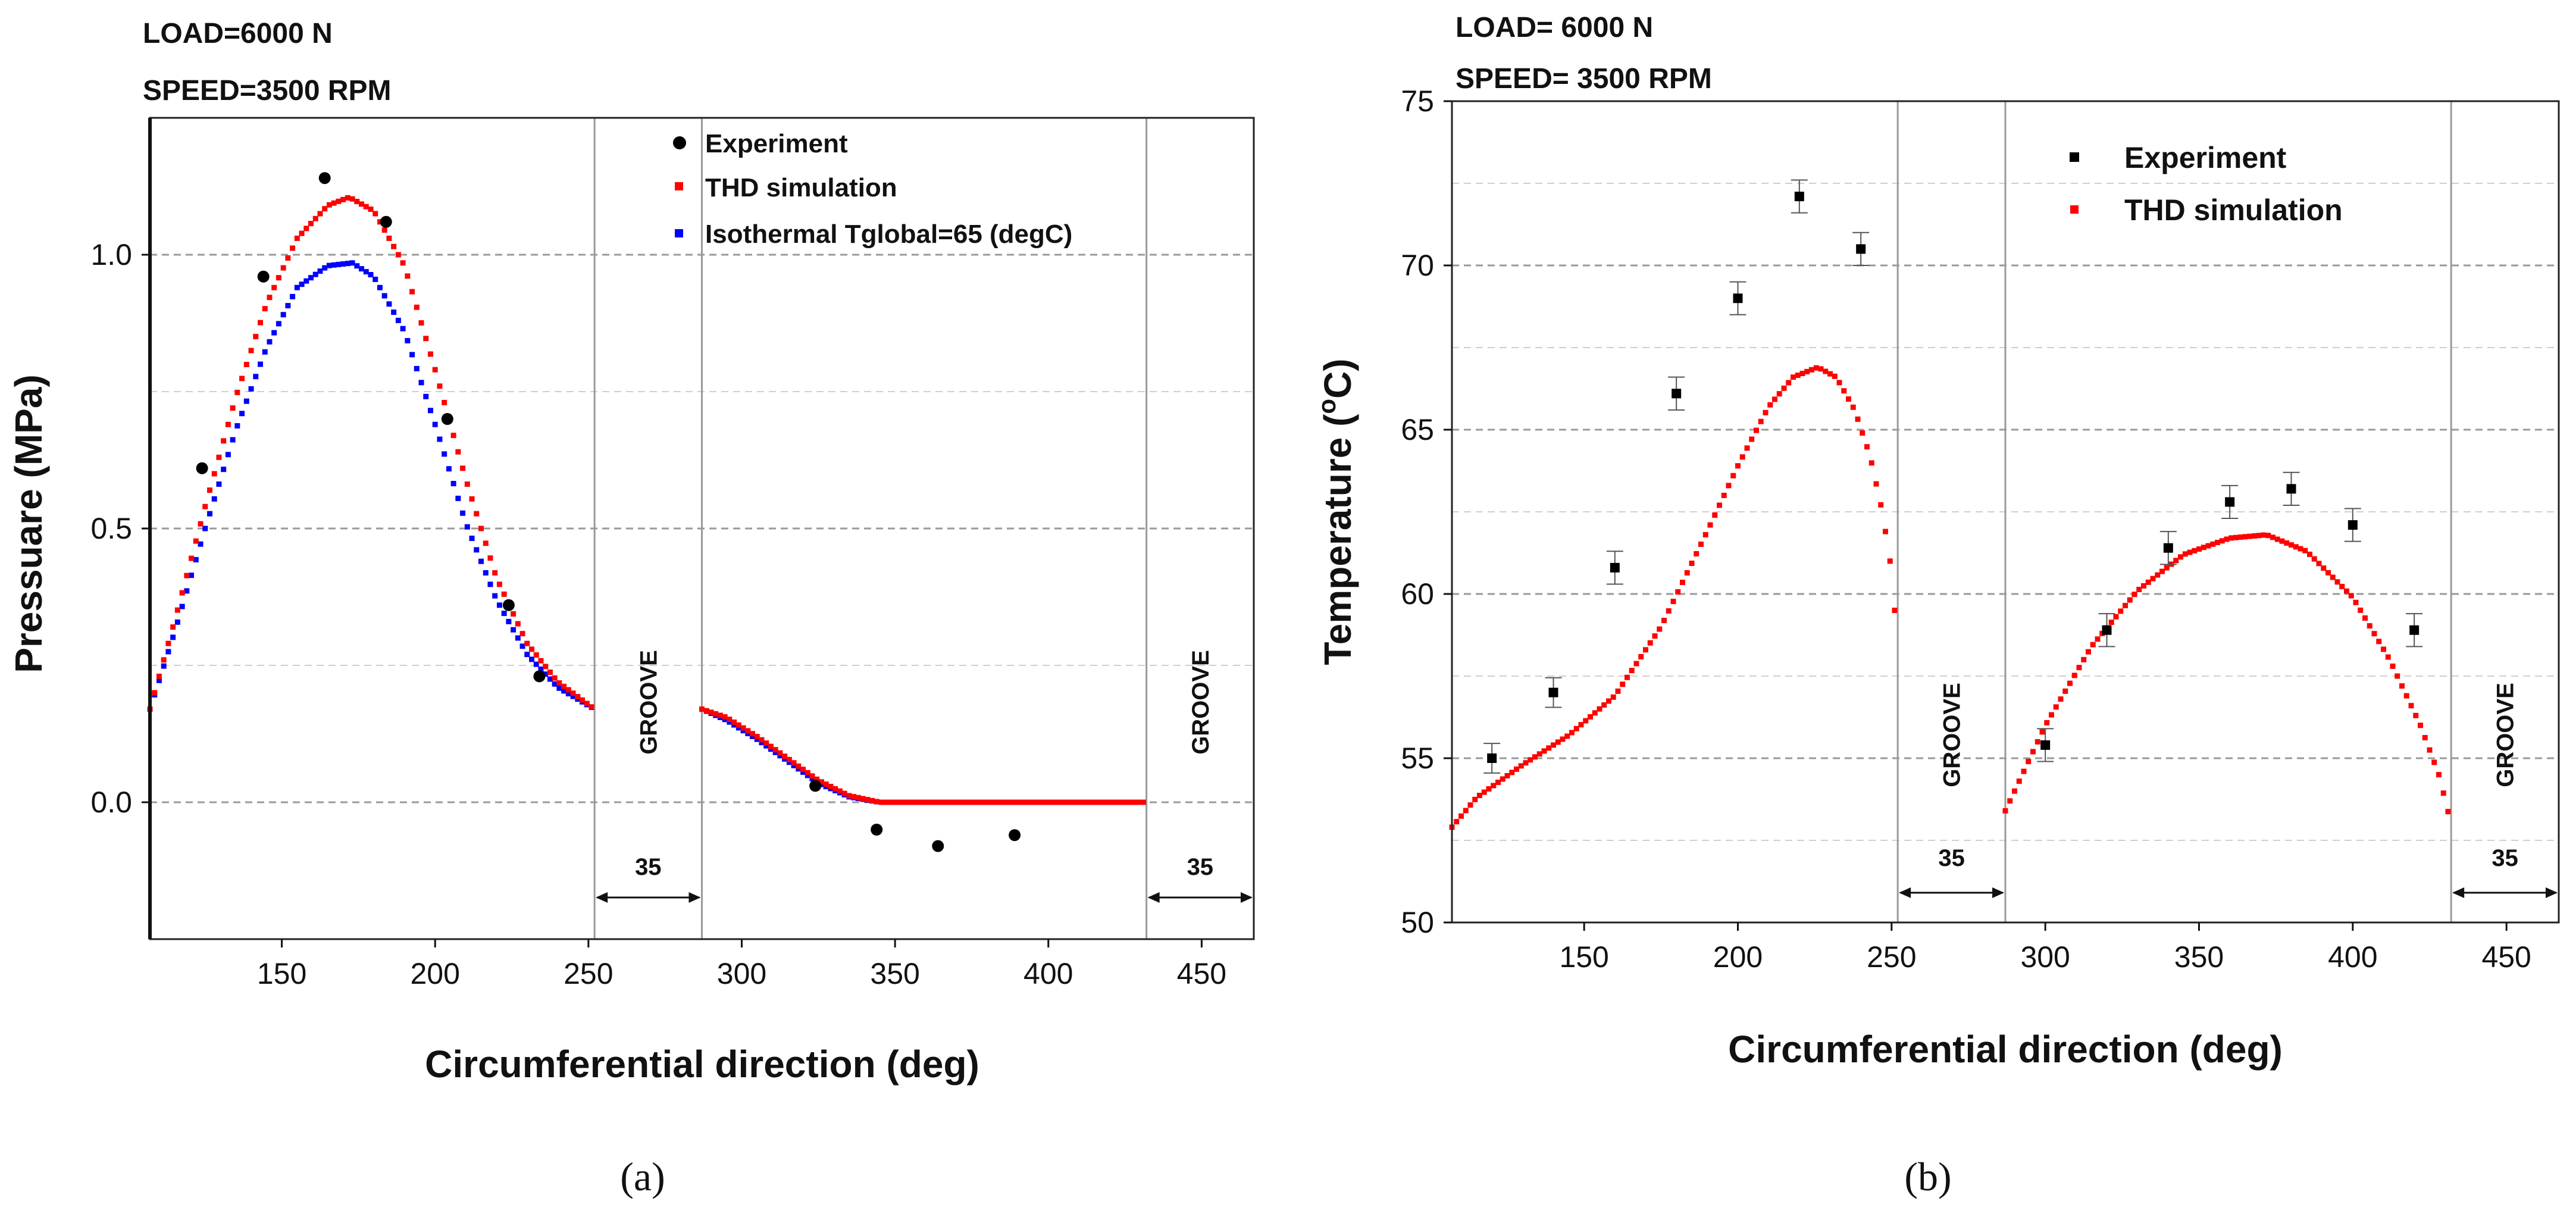  I want to click on y-tick-label: 60, so click(1417, 594).